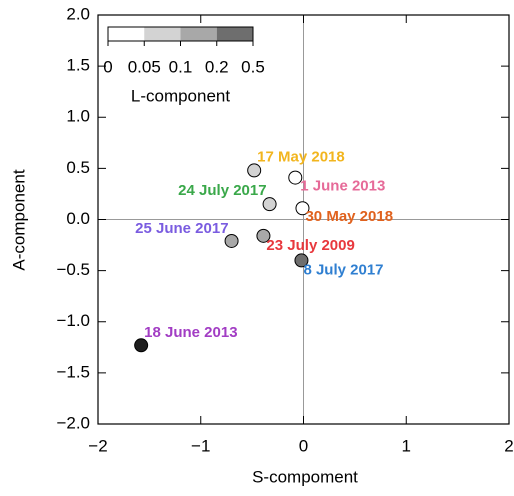 The width and height of the screenshot is (514, 496). Describe the element at coordinates (303, 445) in the screenshot. I see `x-tick-label: 0` at that location.